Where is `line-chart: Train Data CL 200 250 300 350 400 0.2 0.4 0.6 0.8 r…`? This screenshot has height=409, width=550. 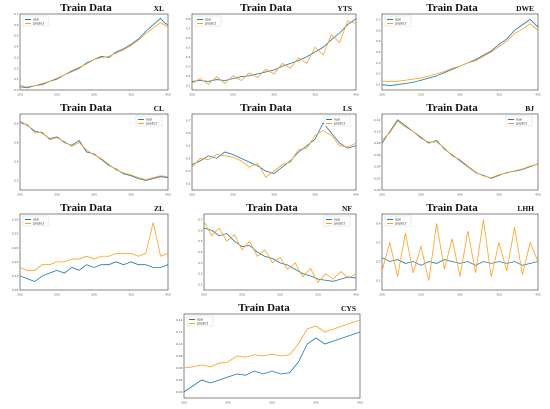 line-chart: Train Data CL 200 250 300 350 400 0.2 0.4 0.6 0.8 r… is located at coordinates (92, 149).